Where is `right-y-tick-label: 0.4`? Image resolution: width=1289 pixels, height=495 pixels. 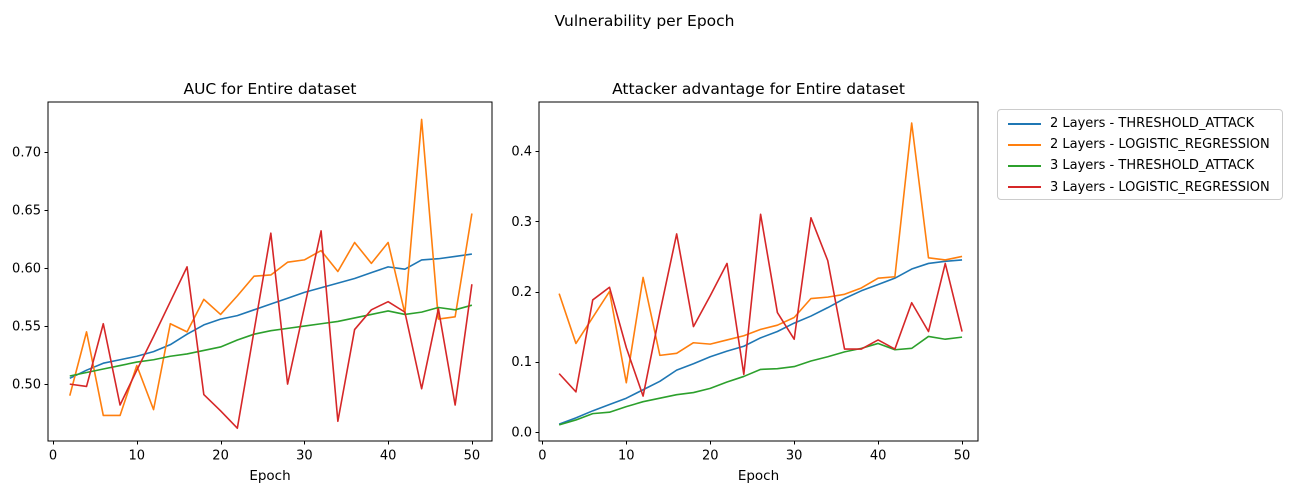
right-y-tick-label: 0.4 is located at coordinates (521, 152).